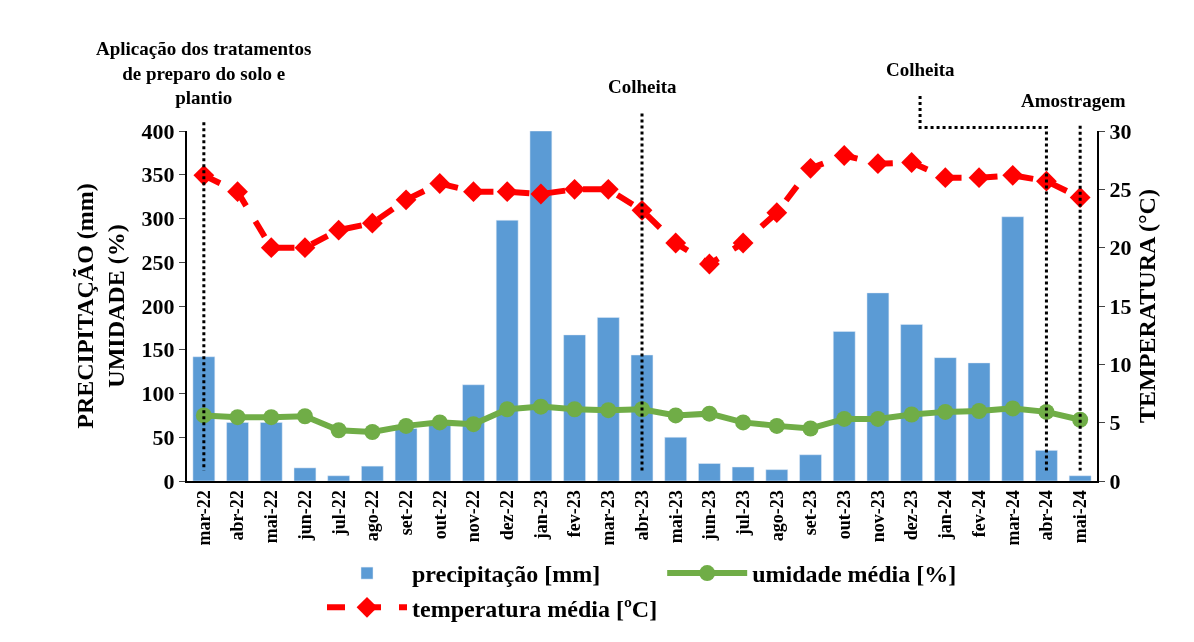  What do you see at coordinates (709, 516) in the screenshot?
I see `x-tick-label: jun-23` at bounding box center [709, 516].